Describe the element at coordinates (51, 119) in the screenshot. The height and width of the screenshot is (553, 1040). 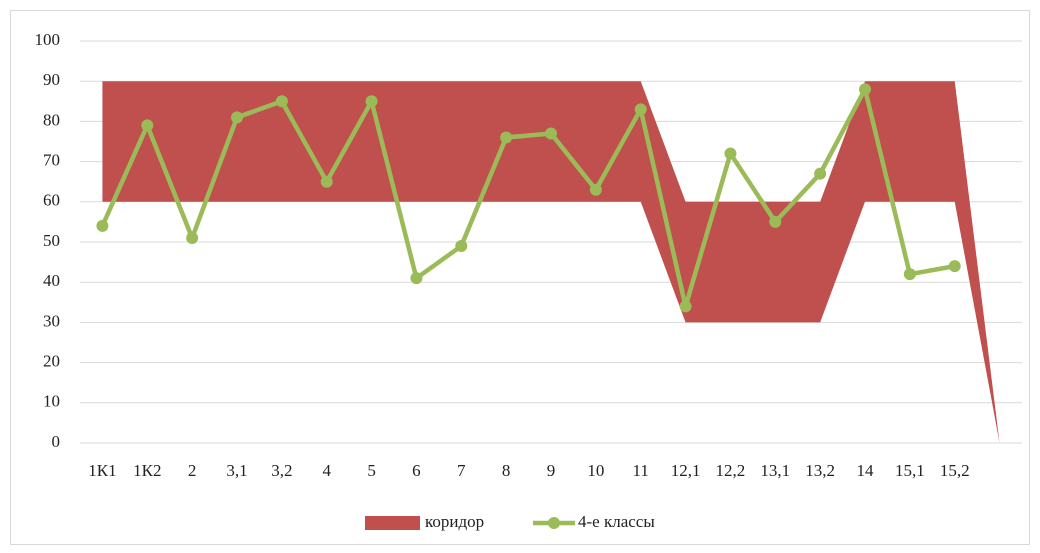
I see `y-tick-label: 80` at that location.